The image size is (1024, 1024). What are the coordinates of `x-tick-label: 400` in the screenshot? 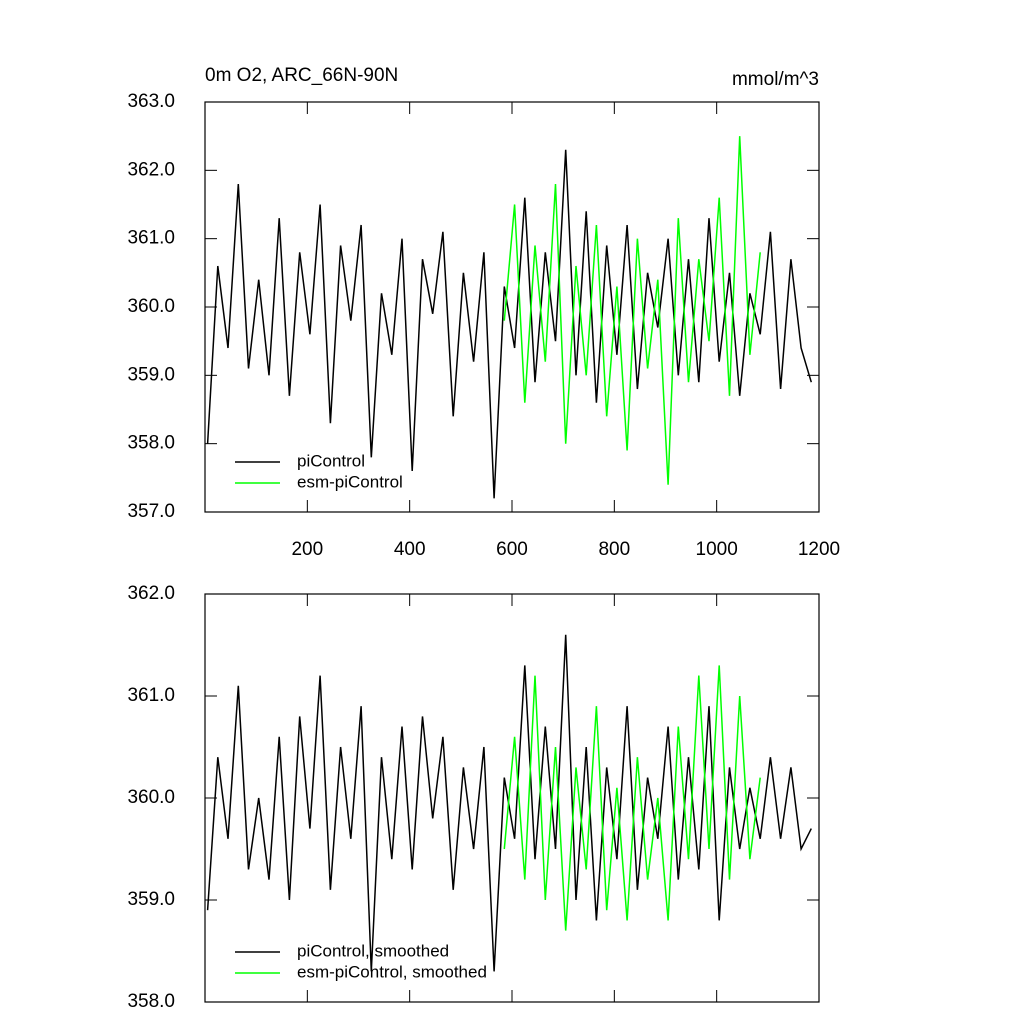 It's located at (410, 549).